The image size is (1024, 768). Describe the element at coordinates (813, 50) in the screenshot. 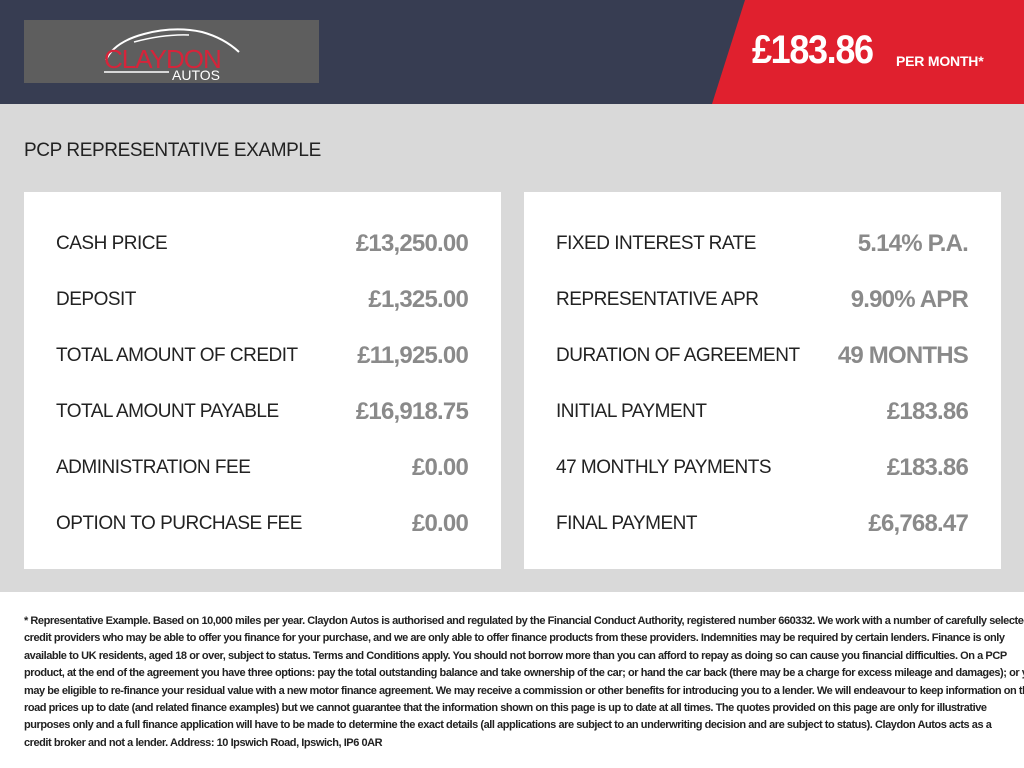

I see `monthly-price: £183.86` at that location.